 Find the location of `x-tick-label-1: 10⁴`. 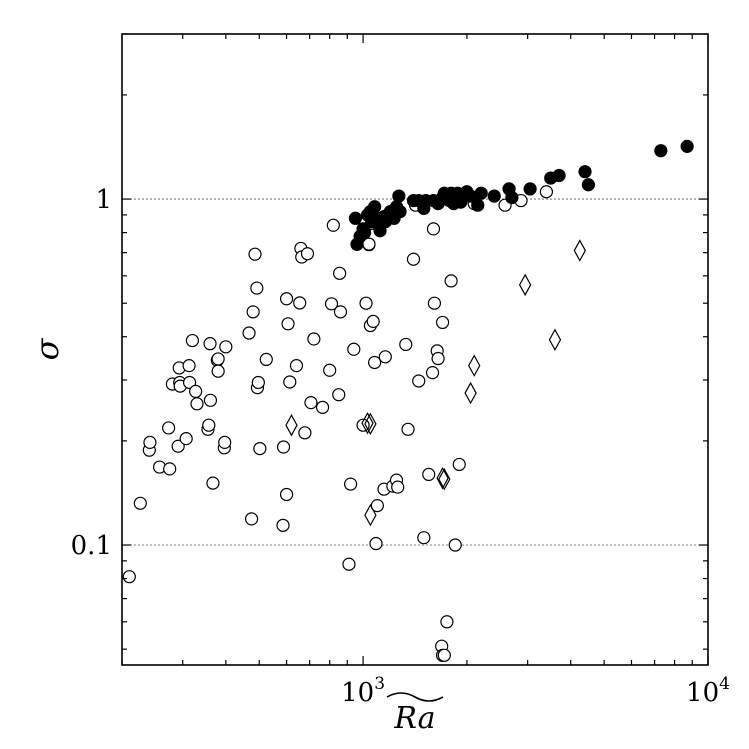

x-tick-label-1: 10⁴ is located at coordinates (708, 691).